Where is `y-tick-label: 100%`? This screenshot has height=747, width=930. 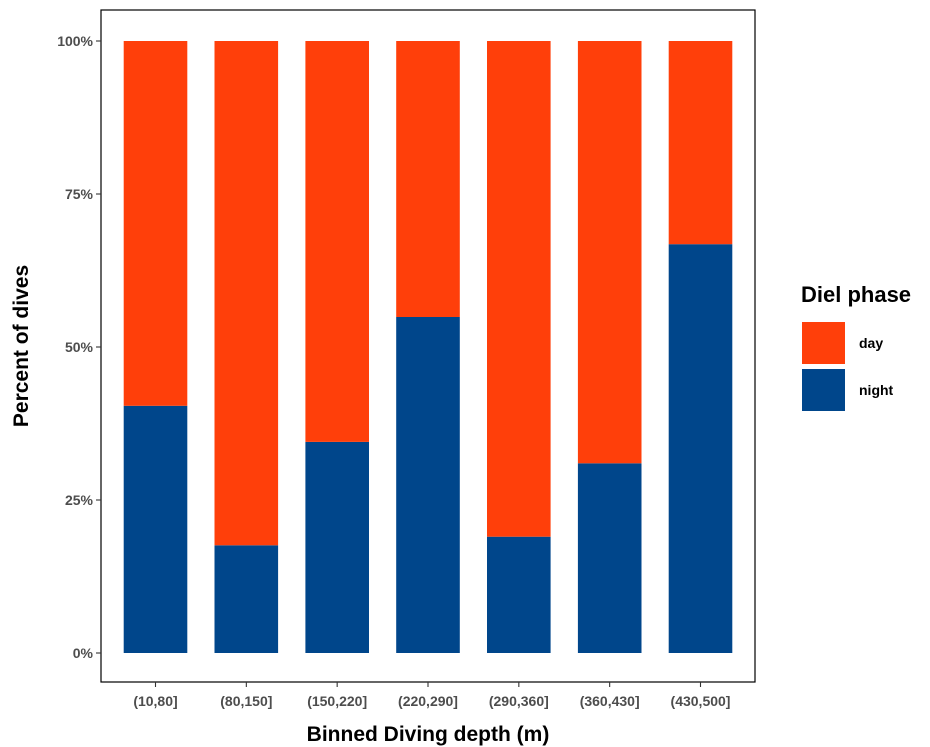 y-tick-label: 100% is located at coordinates (75, 41).